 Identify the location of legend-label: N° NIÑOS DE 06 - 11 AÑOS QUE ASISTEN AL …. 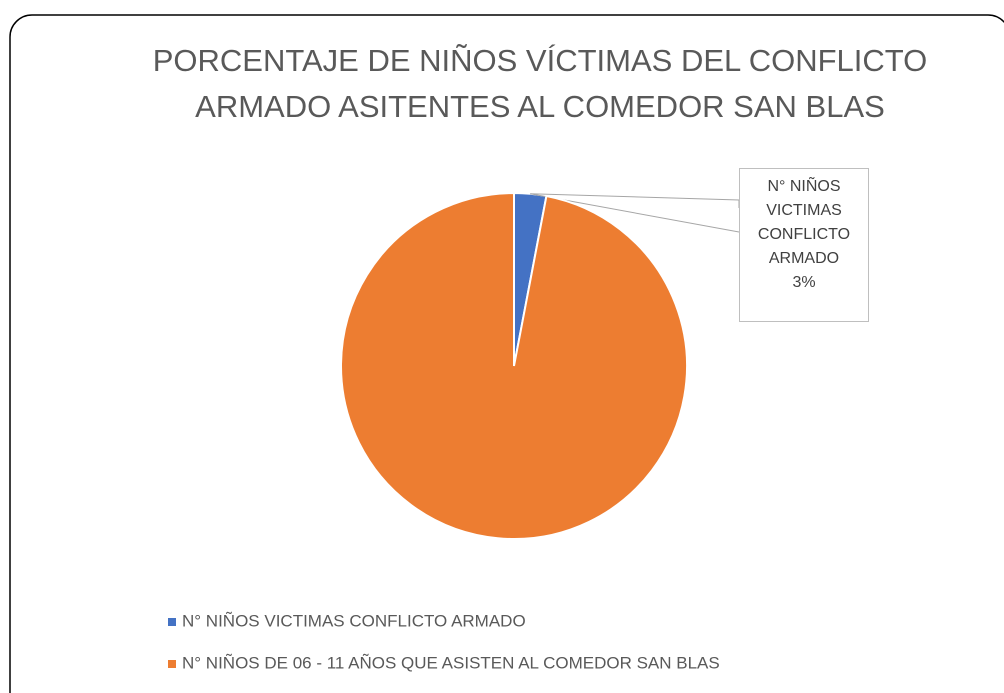
(451, 662).